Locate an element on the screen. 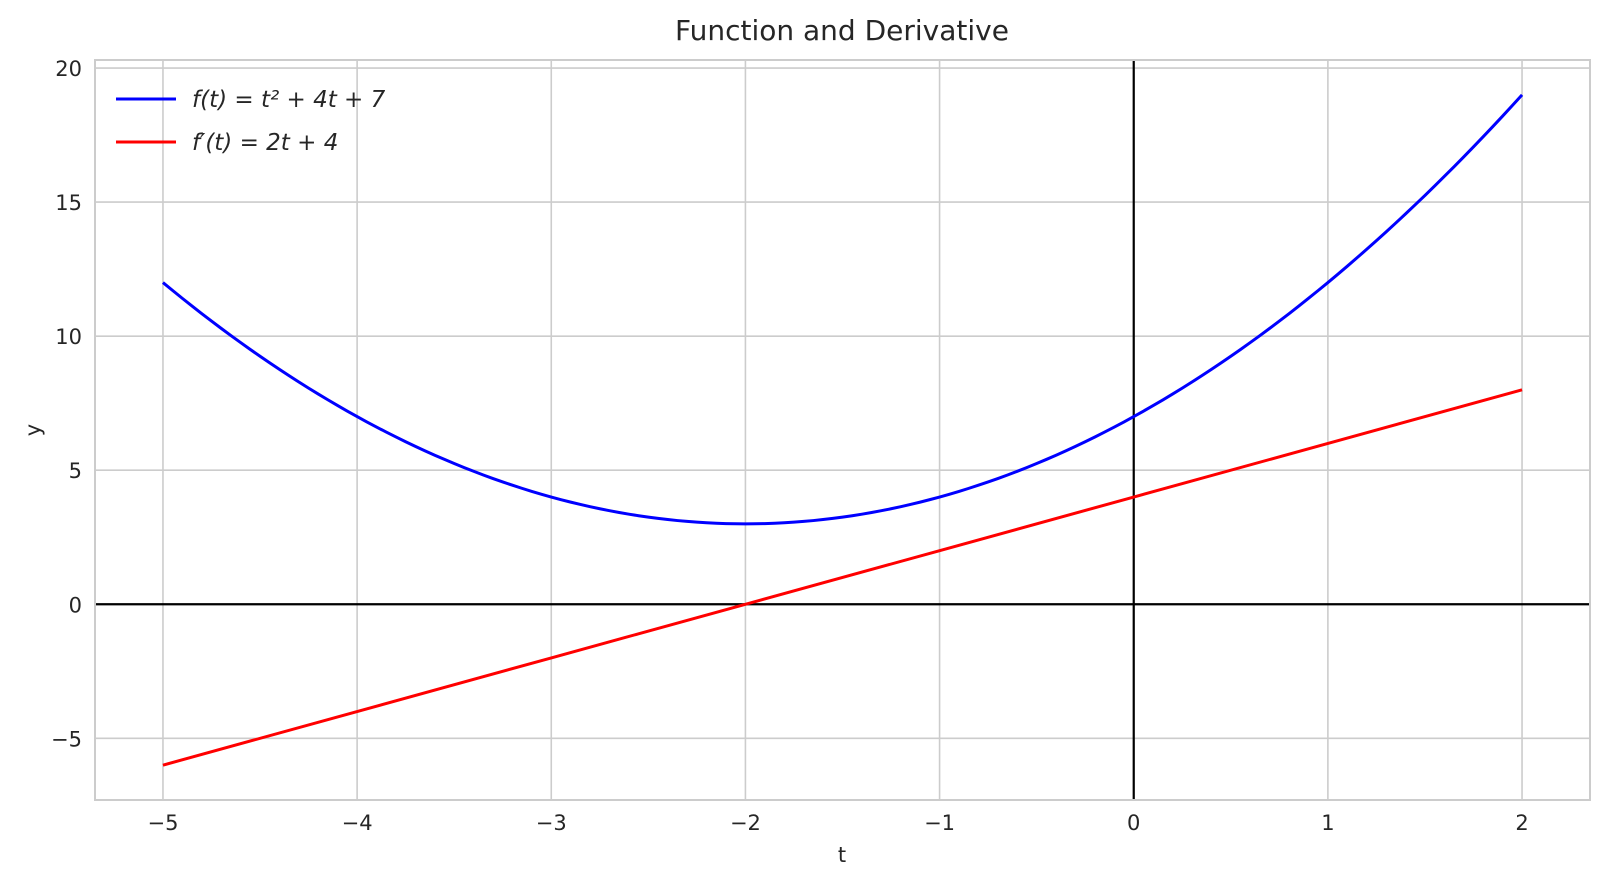  legend: f(t) = t² + 4t + 7 f′(t) = 2t + 4 is located at coordinates (251, 121).